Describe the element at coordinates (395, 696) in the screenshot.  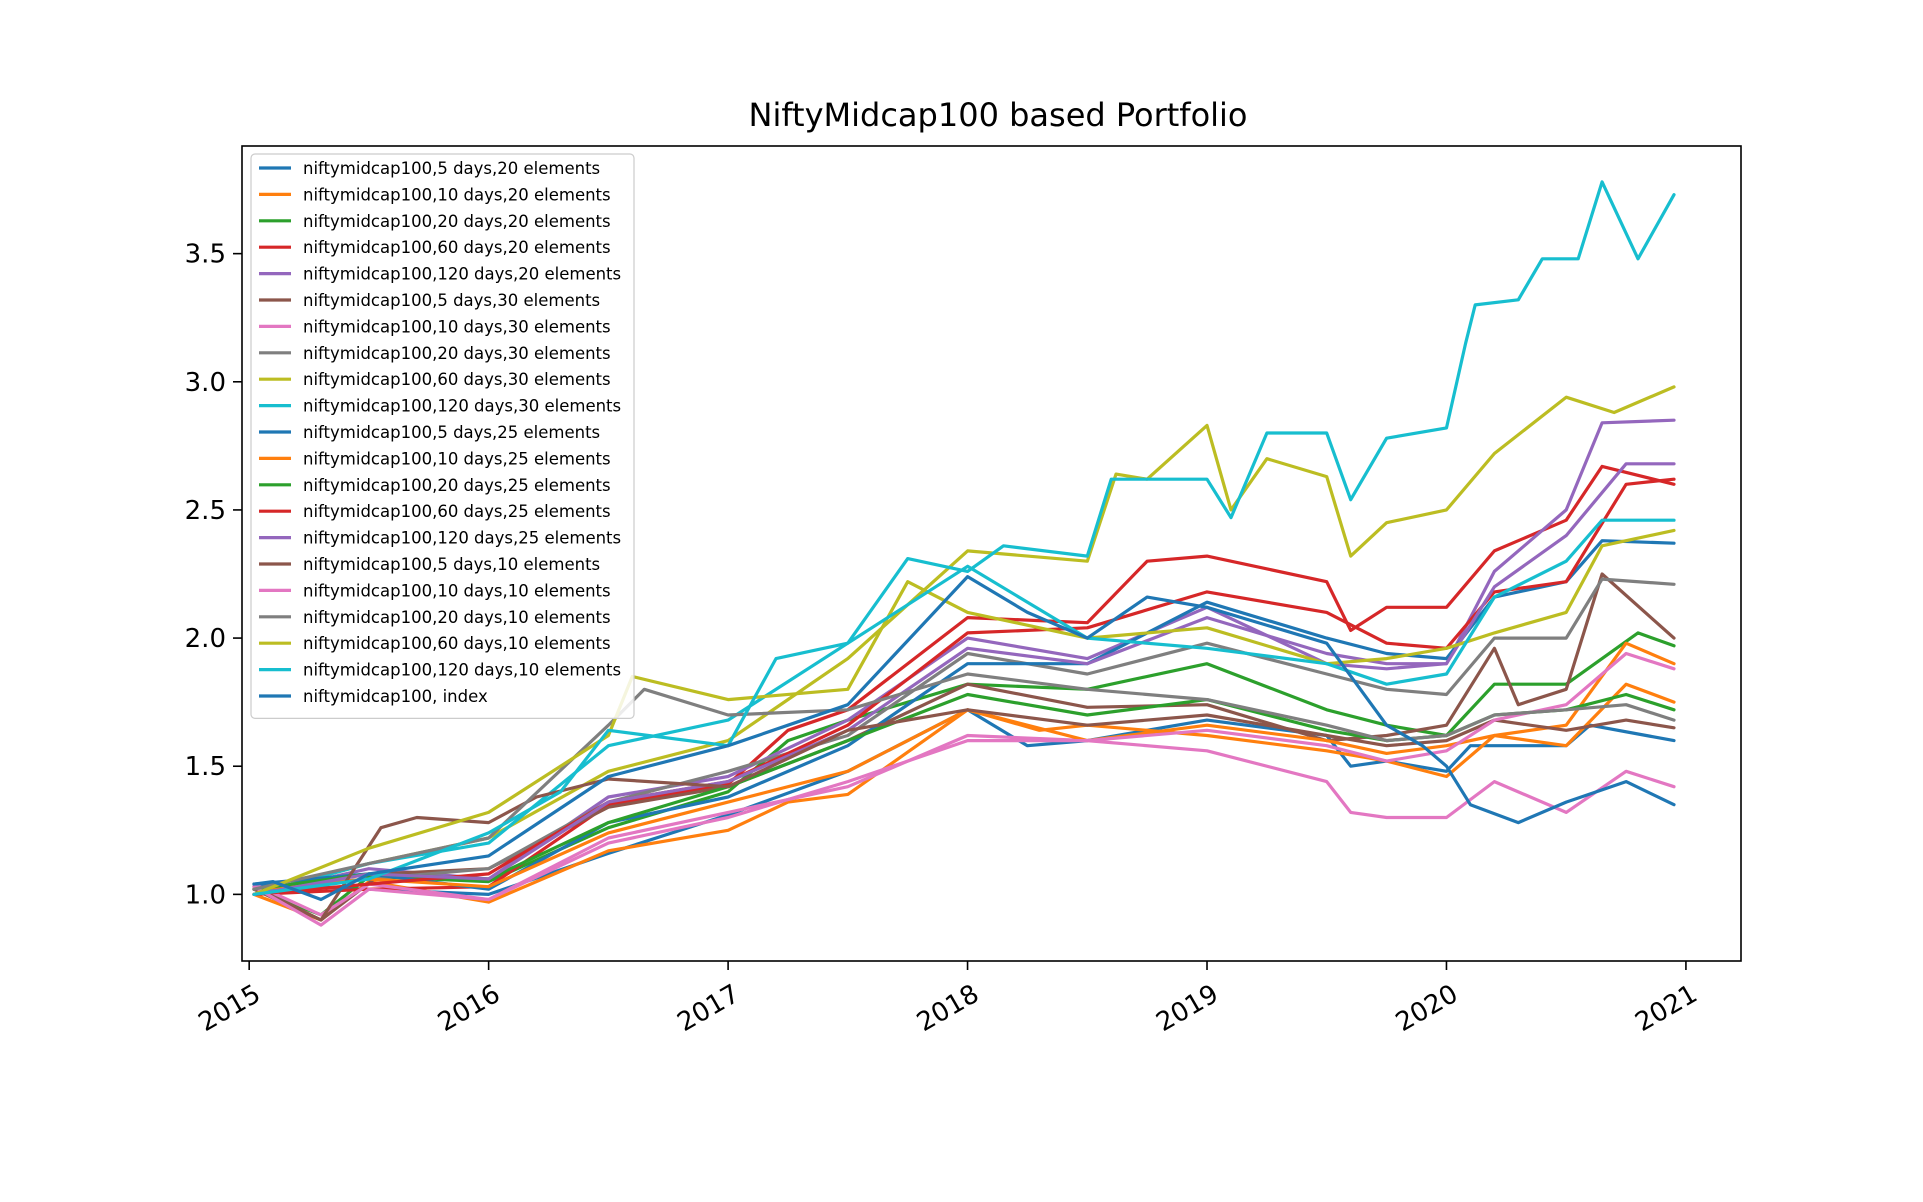
I see `legend-label: niftymidcap100, index` at that location.